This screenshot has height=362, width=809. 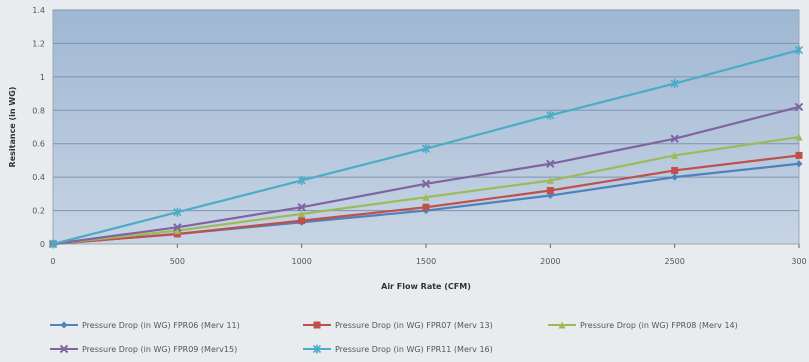 What do you see at coordinates (426, 261) in the screenshot?
I see `x-tick-label: 1500` at bounding box center [426, 261].